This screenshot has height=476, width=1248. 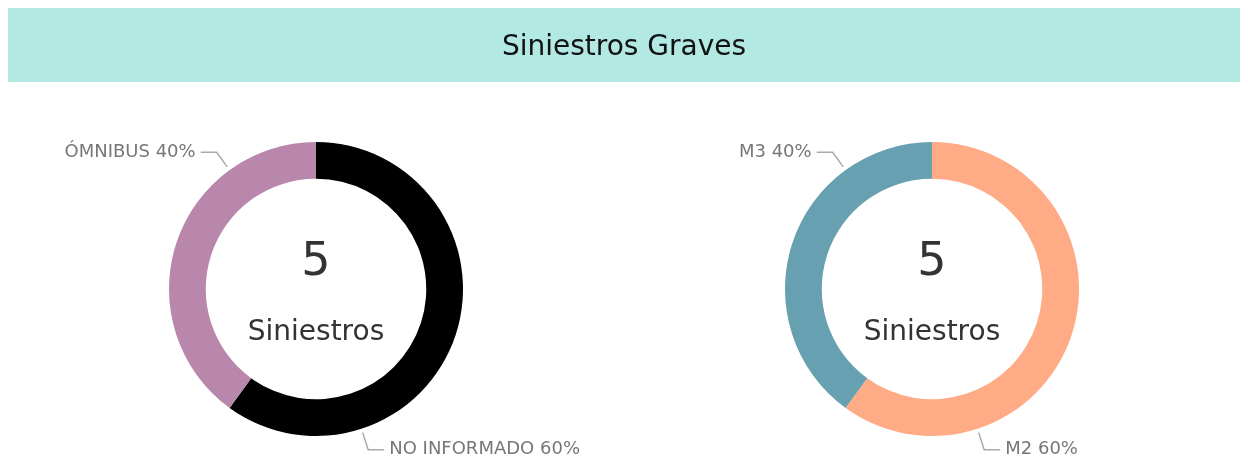 What do you see at coordinates (775, 150) in the screenshot?
I see `slice-label: M3 40%` at bounding box center [775, 150].